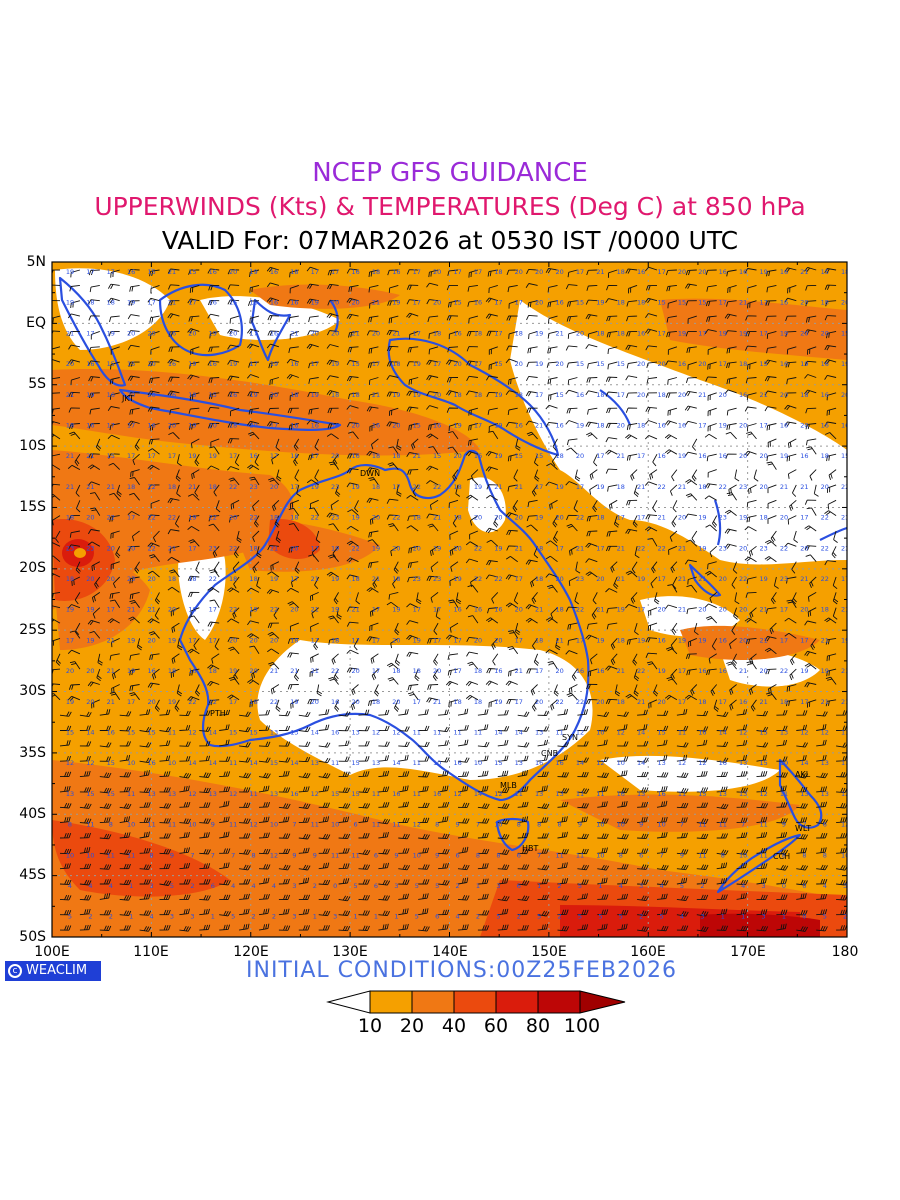  What do you see at coordinates (213, 548) in the screenshot?
I see `temperature-value: 23` at bounding box center [213, 548].